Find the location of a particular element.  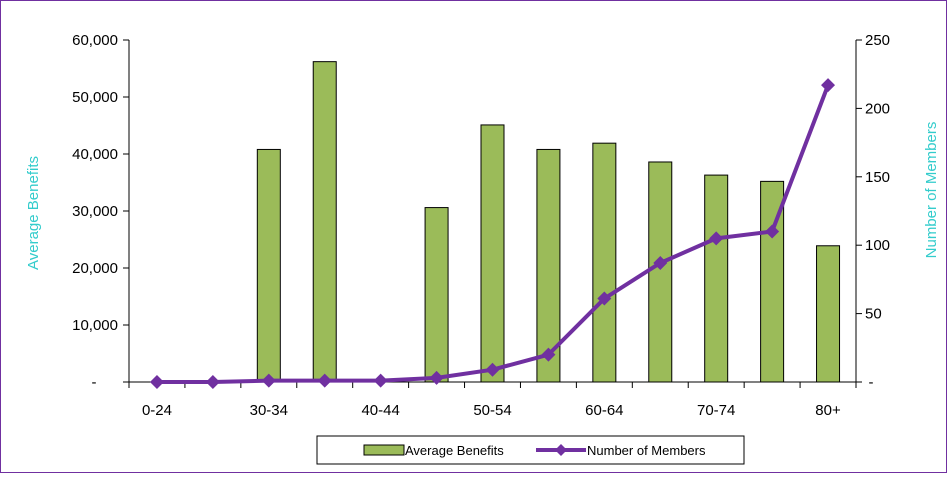

y2-tick-label: - is located at coordinates (871, 382).